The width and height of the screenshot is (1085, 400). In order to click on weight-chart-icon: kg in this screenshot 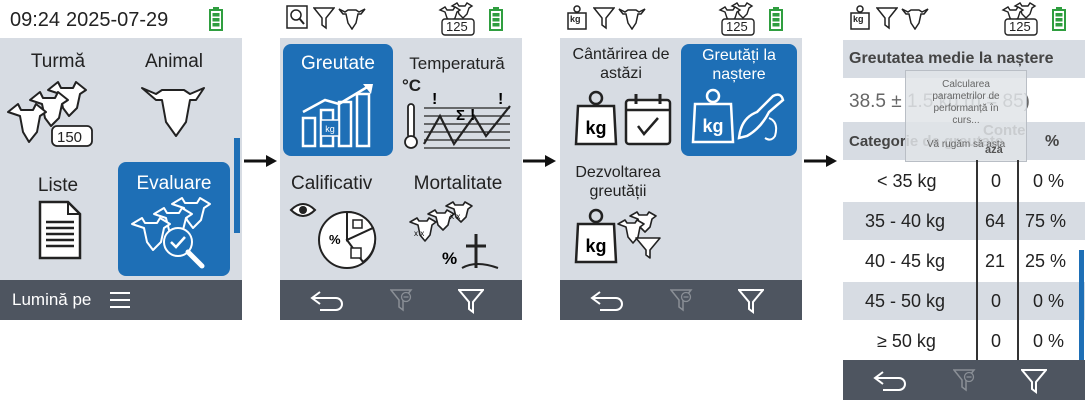, I will do `click(339, 115)`.